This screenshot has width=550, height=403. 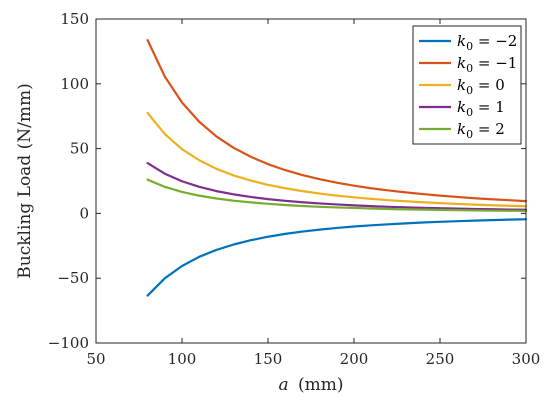 What do you see at coordinates (74, 84) in the screenshot?
I see `y-tick-label: 100` at bounding box center [74, 84].